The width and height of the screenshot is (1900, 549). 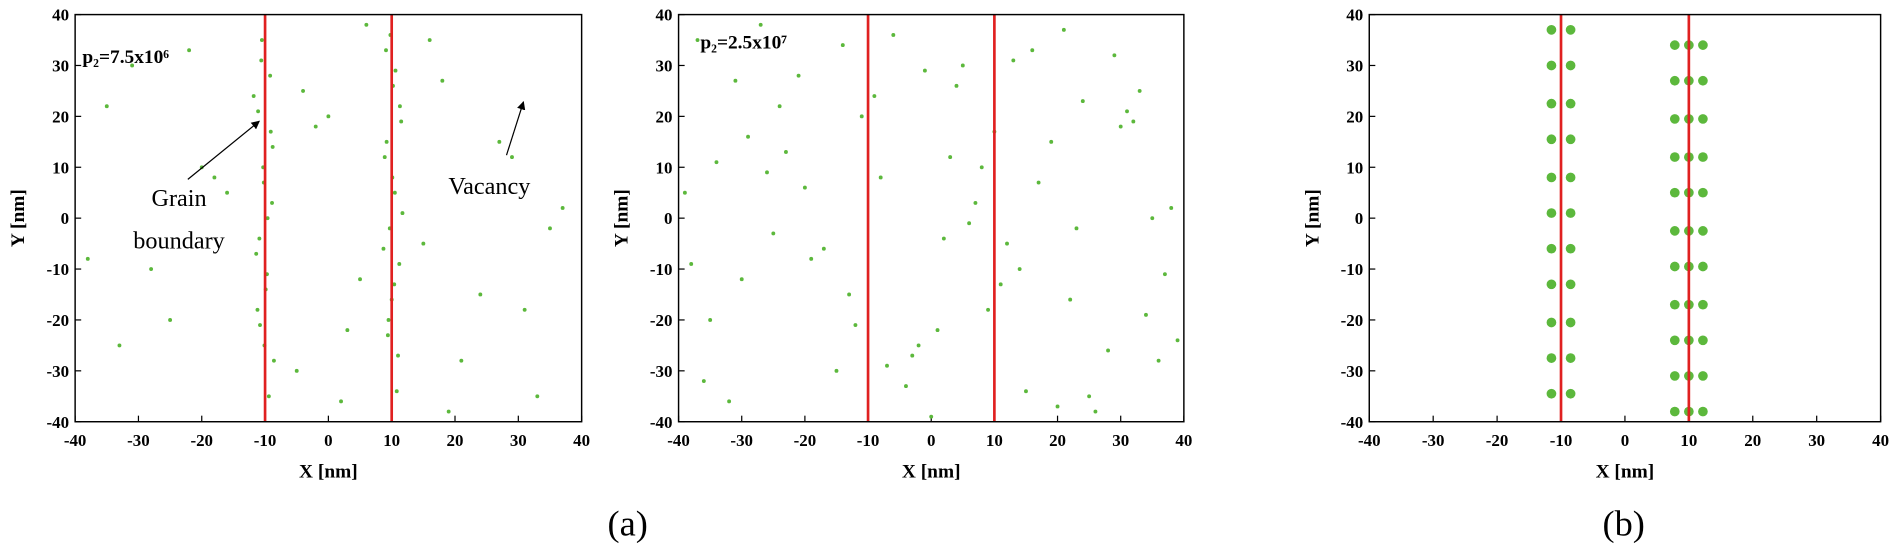 I want to click on x-tick-label: -30, so click(x=1433, y=440).